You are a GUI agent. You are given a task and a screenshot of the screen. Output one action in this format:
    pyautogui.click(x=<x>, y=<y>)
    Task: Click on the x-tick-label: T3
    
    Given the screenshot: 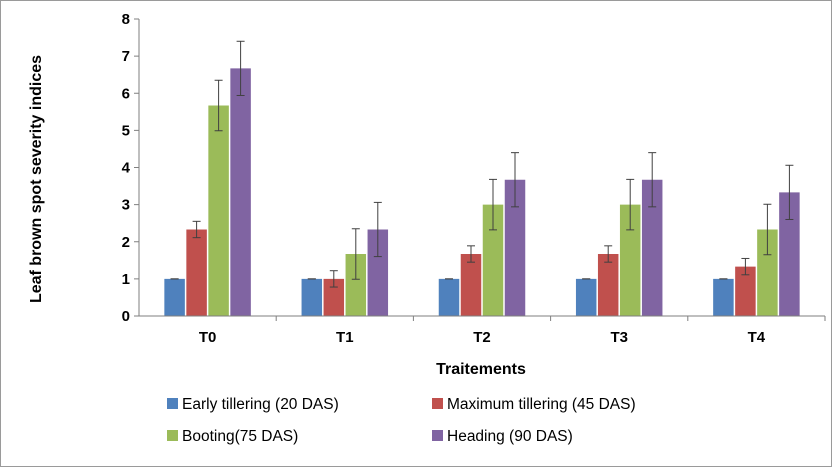 What is the action you would take?
    pyautogui.click(x=619, y=337)
    